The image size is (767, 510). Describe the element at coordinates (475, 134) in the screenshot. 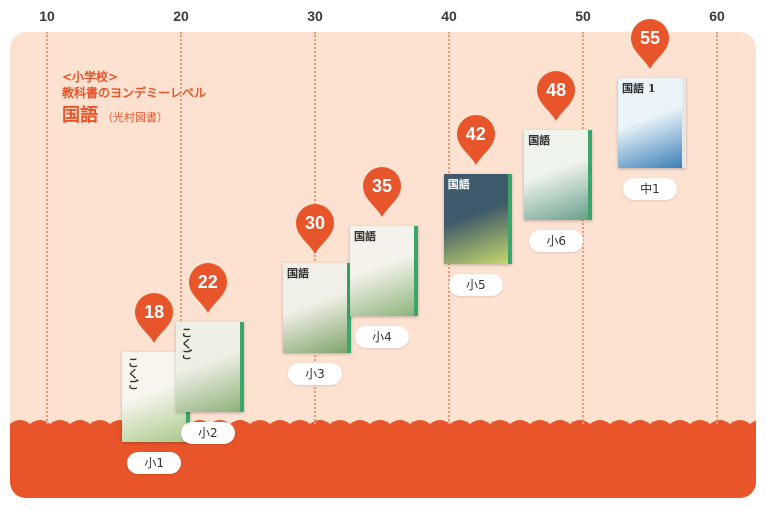

I see `level-value-label: 42` at that location.